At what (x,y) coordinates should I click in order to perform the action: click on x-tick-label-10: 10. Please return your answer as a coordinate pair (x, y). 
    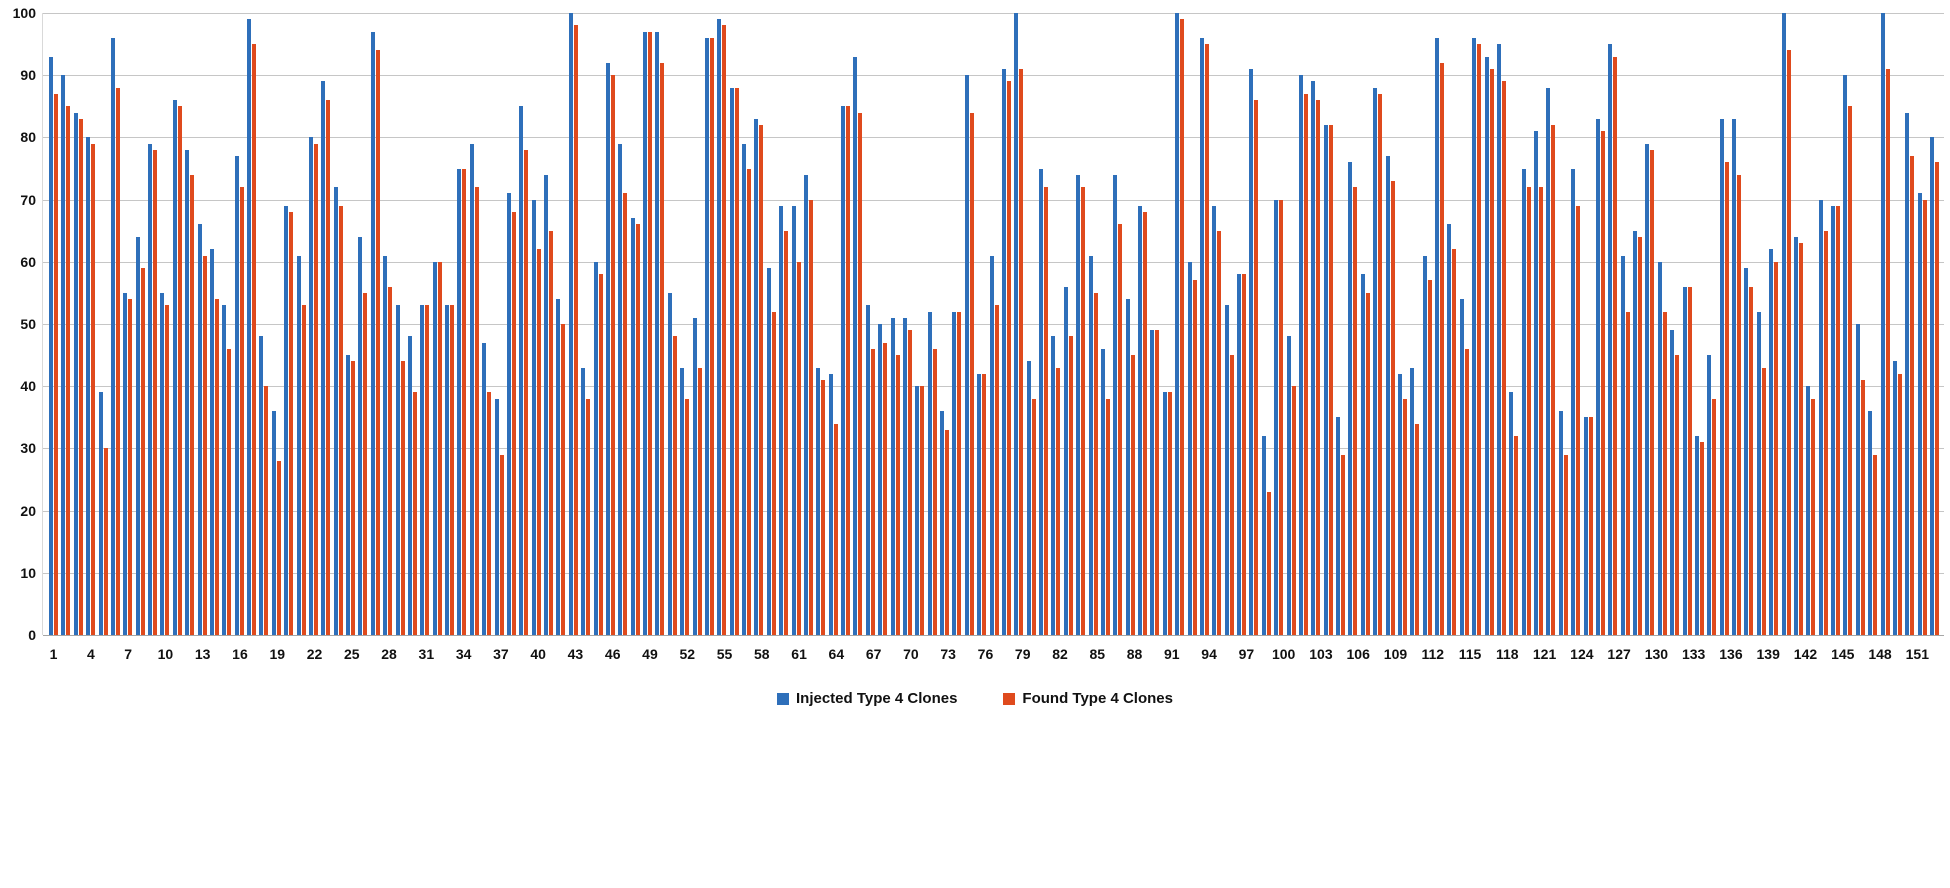
    Looking at the image, I should click on (165, 654).